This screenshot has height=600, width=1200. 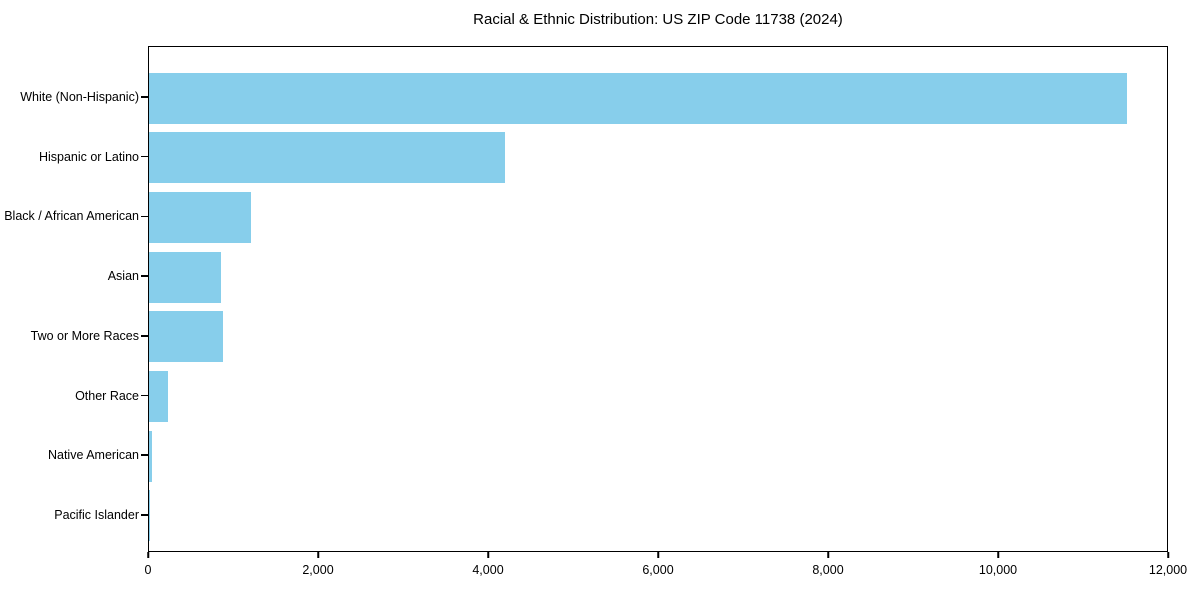 I want to click on bar-other-race, so click(x=158, y=396).